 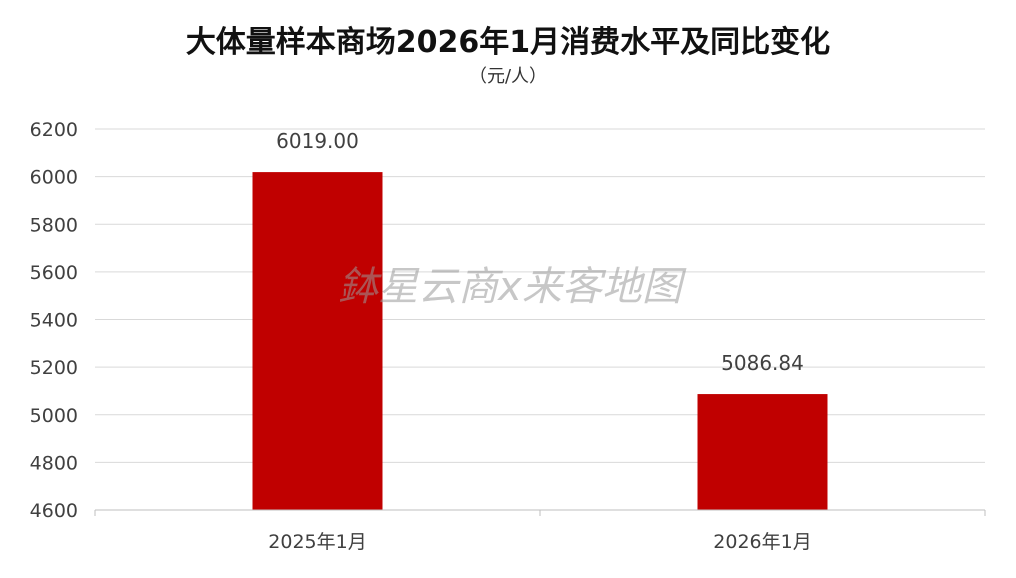 I want to click on chart-title: 大体量样本商场2026年1月消费水平及同比变化, so click(x=508, y=42).